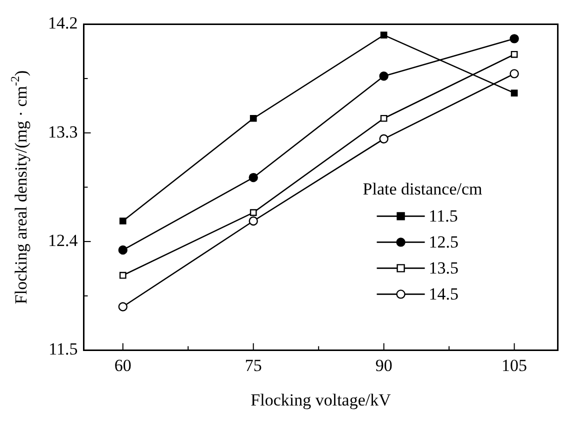 The image size is (571, 423). Describe the element at coordinates (63, 132) in the screenshot. I see `y-tick-label: 13.3` at that location.